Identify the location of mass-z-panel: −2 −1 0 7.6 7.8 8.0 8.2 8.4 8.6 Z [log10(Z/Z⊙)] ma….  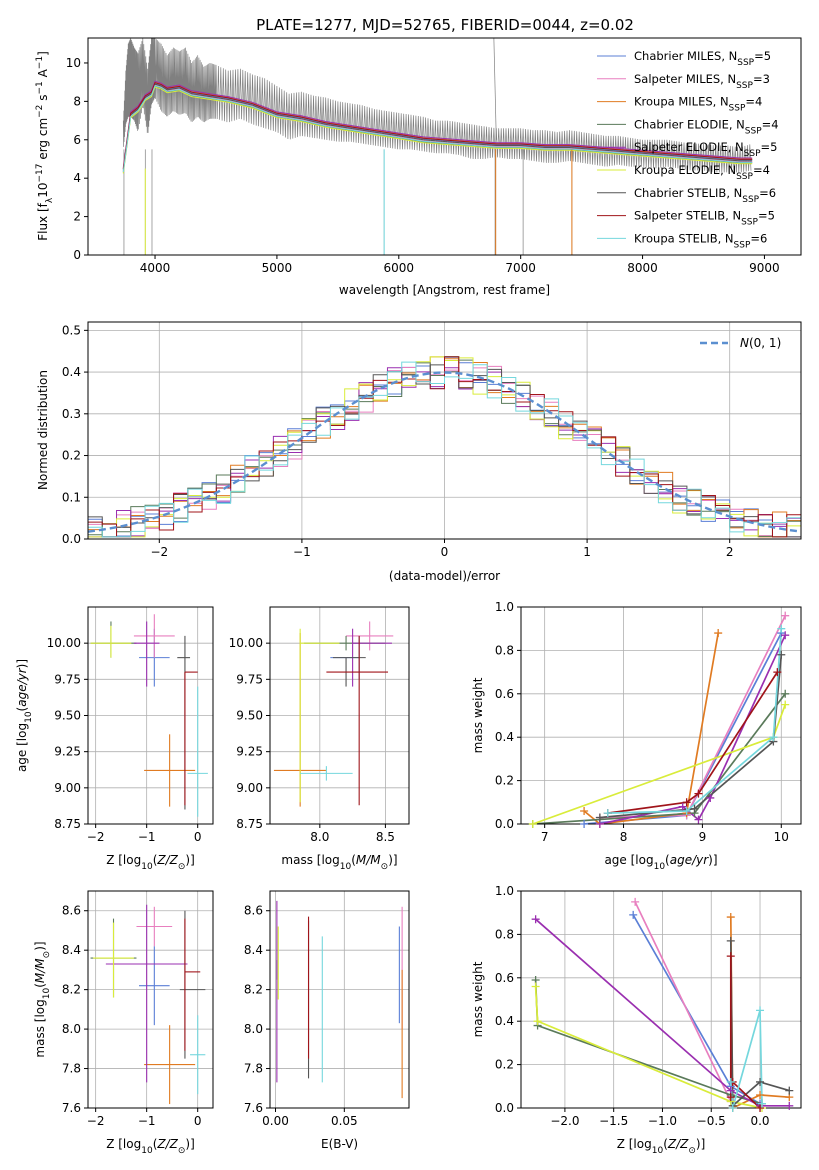
(123, 1023).